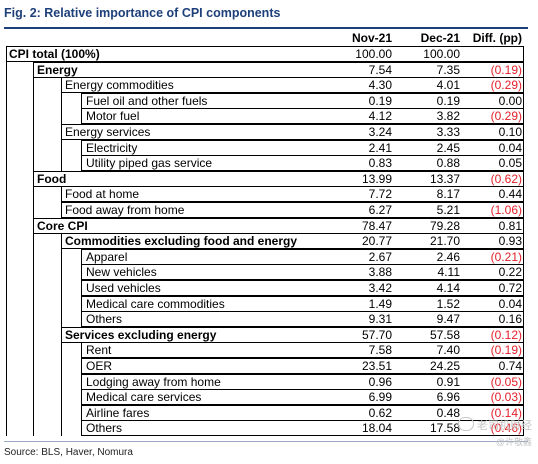 The height and width of the screenshot is (464, 538). What do you see at coordinates (506, 178) in the screenshot?
I see `cell-diff: (0.62)` at bounding box center [506, 178].